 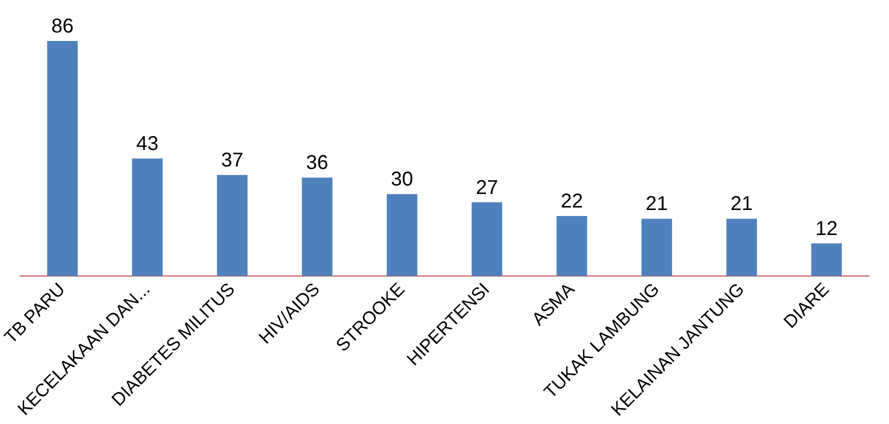 I want to click on data-label: 86, so click(x=62, y=26).